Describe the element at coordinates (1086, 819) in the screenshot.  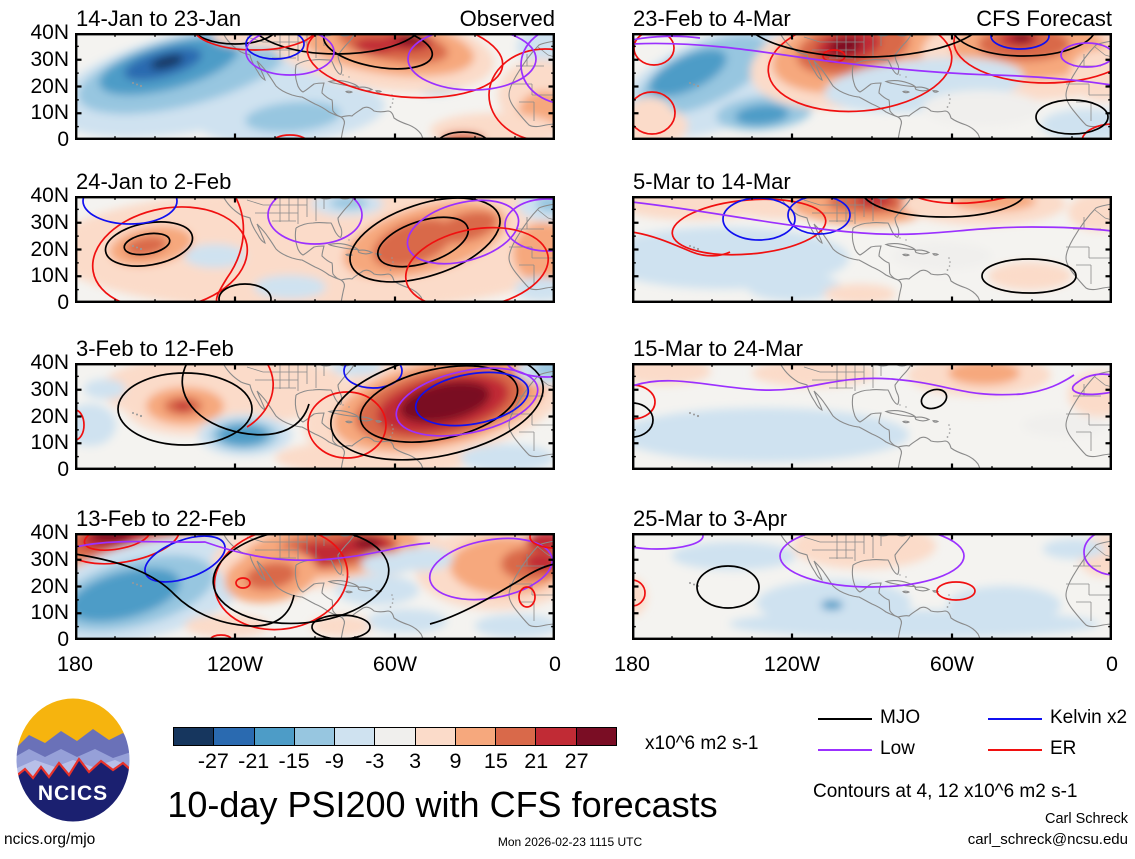
I see `author-credit: Carl Schreck` at that location.